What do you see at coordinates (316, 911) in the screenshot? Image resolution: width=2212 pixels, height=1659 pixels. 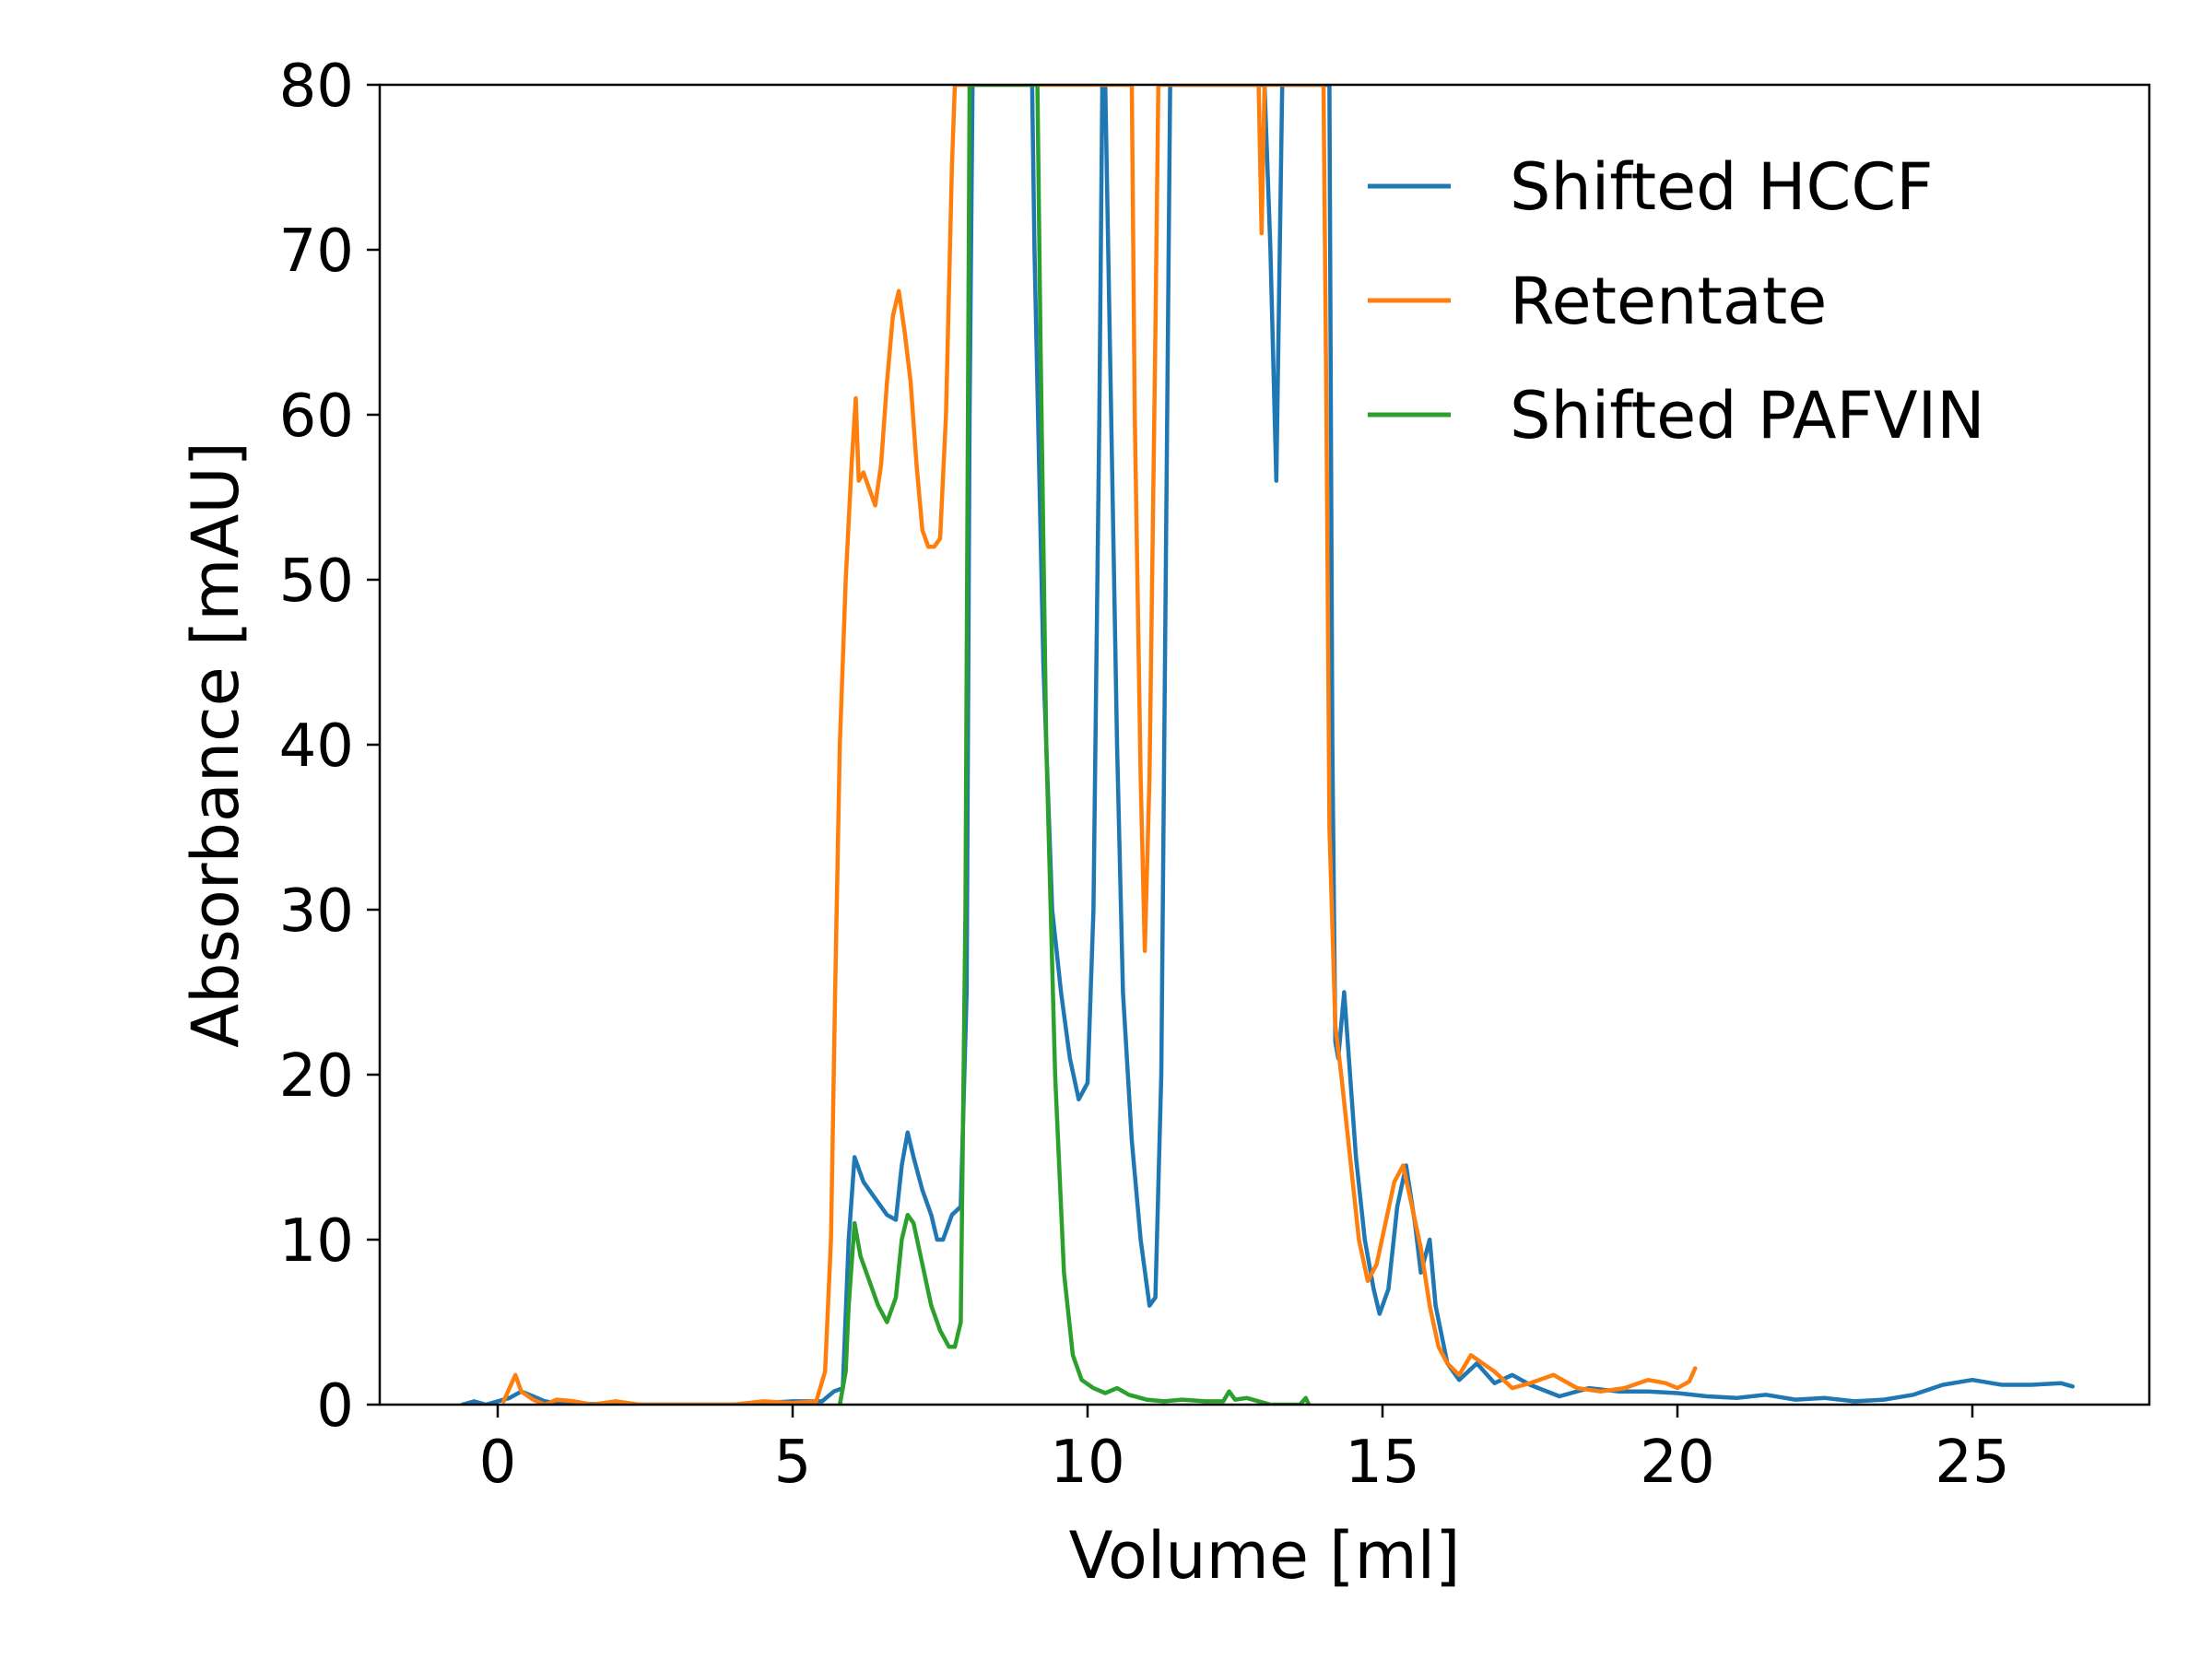 I see `y-tick-label: 30` at bounding box center [316, 911].